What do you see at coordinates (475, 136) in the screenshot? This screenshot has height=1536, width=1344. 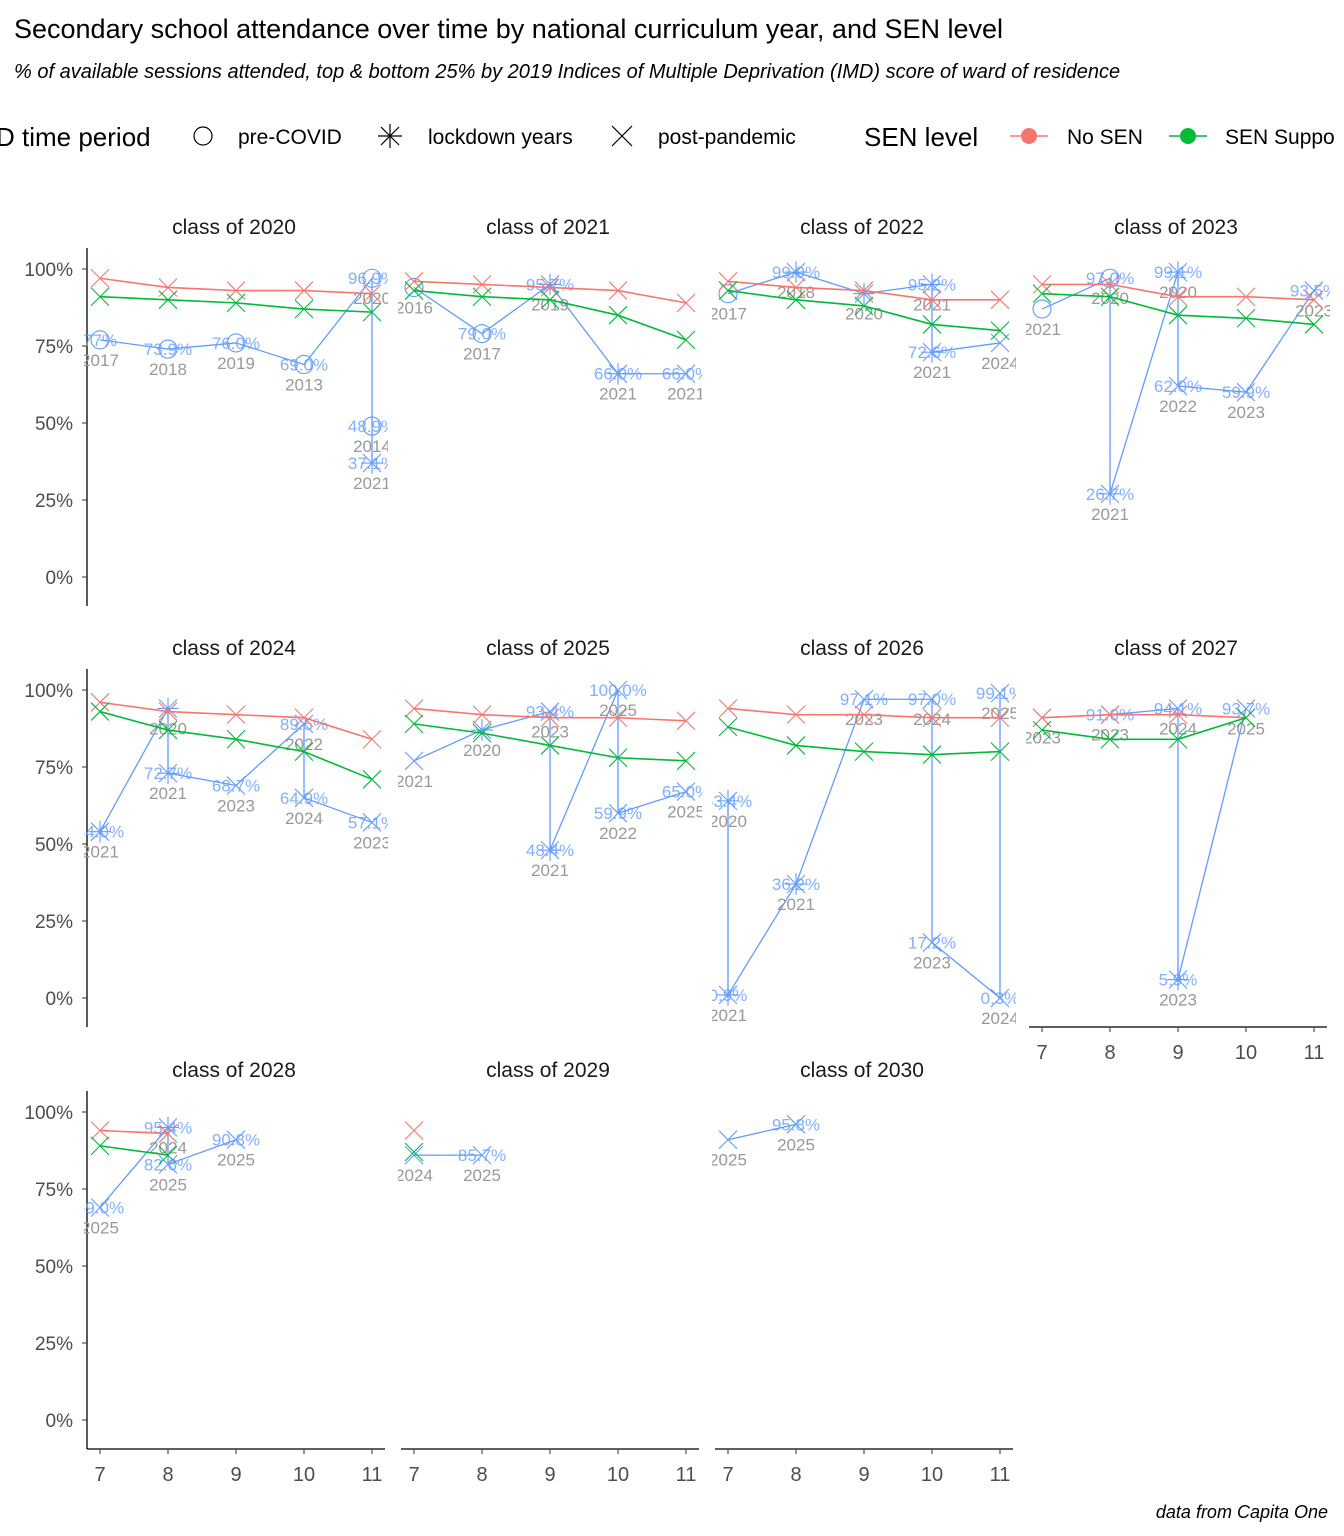 I see `legend-item-lockdown: lockdown years` at bounding box center [475, 136].